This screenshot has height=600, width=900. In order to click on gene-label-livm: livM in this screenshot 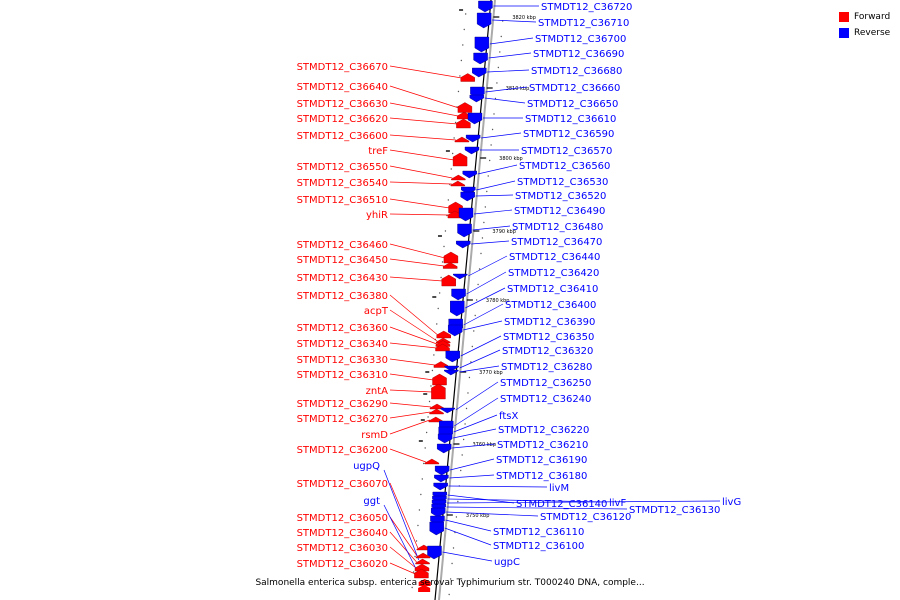, I will do `click(559, 488)`.